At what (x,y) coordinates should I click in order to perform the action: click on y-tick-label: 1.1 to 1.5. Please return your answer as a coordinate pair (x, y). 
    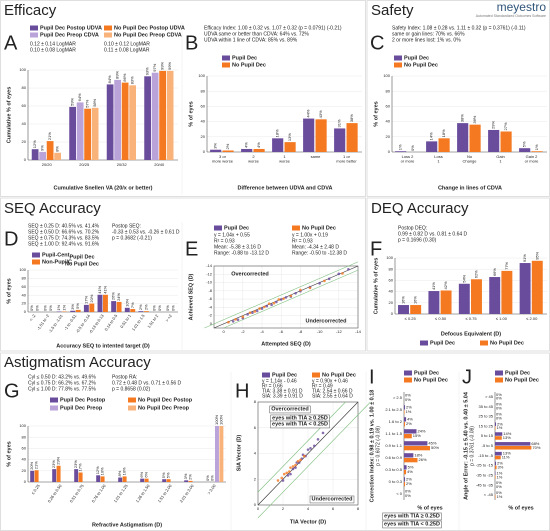
    Looking at the image, I should click on (393, 433).